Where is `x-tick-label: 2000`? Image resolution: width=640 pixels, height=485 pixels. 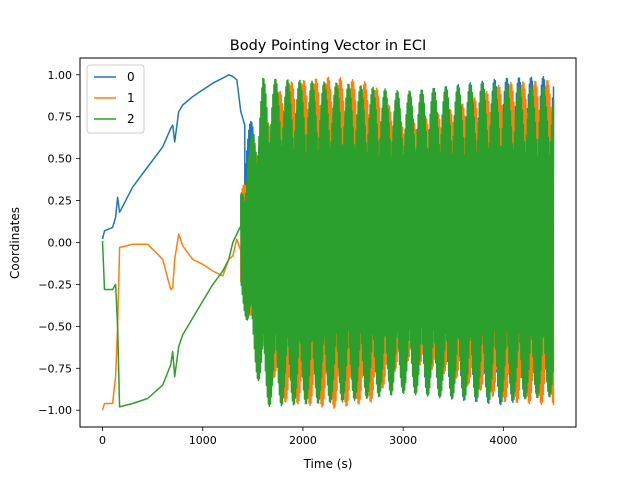
x-tick-label: 2000 is located at coordinates (303, 440).